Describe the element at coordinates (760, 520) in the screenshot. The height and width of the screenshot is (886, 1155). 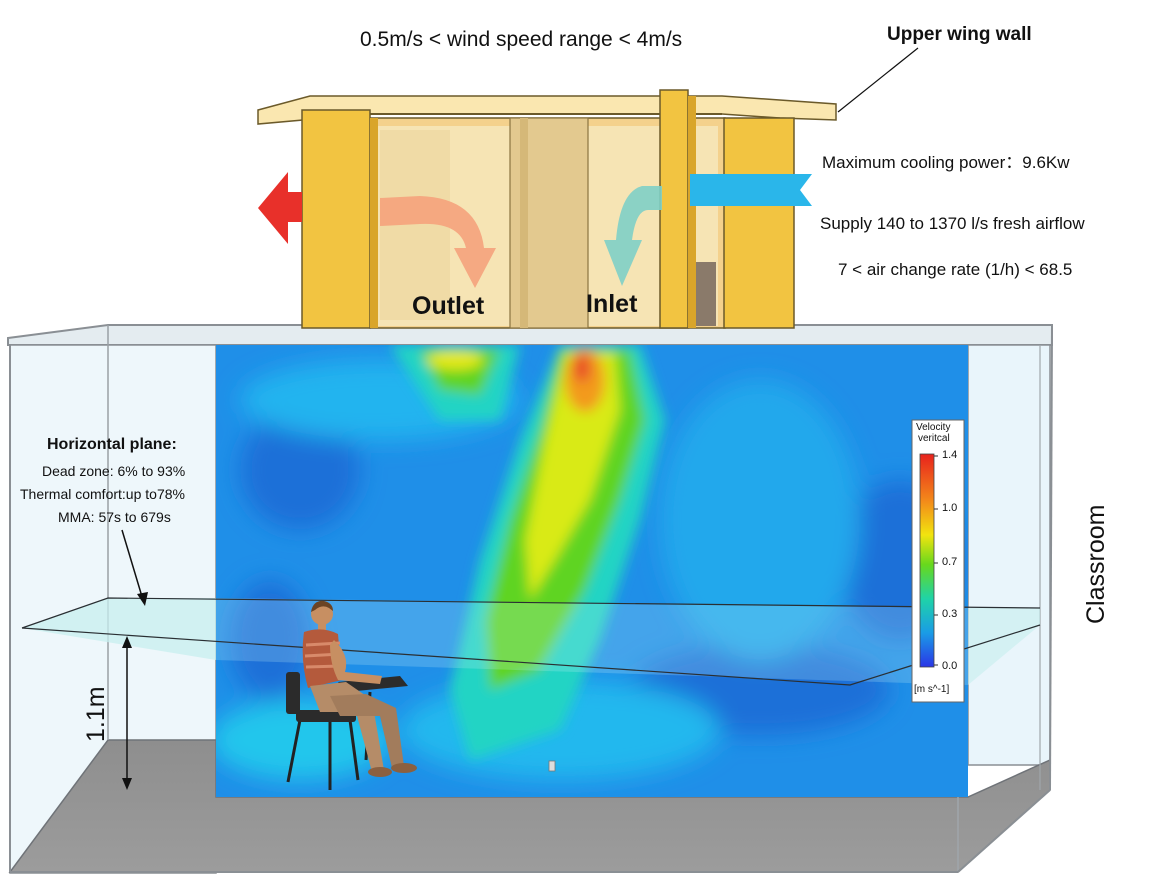
I see `contour-region-light` at that location.